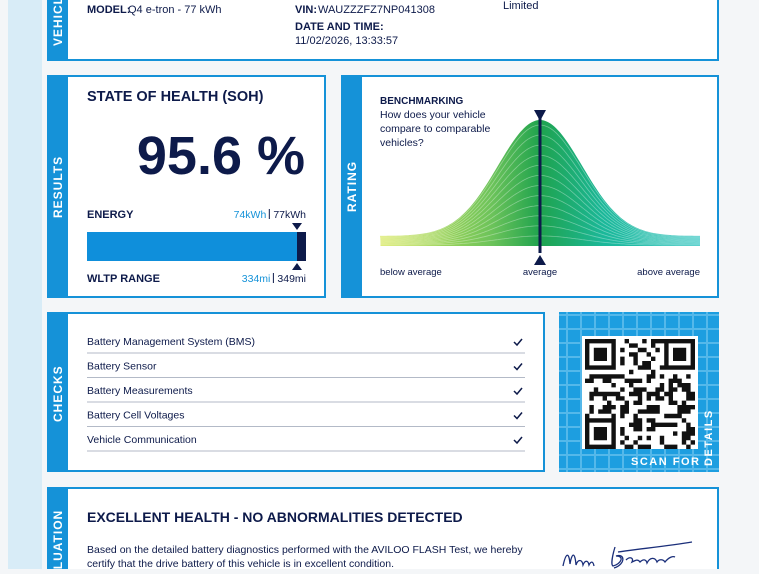 The height and width of the screenshot is (574, 759). Describe the element at coordinates (122, 367) in the screenshot. I see `check-item: Battery Sensor` at that location.